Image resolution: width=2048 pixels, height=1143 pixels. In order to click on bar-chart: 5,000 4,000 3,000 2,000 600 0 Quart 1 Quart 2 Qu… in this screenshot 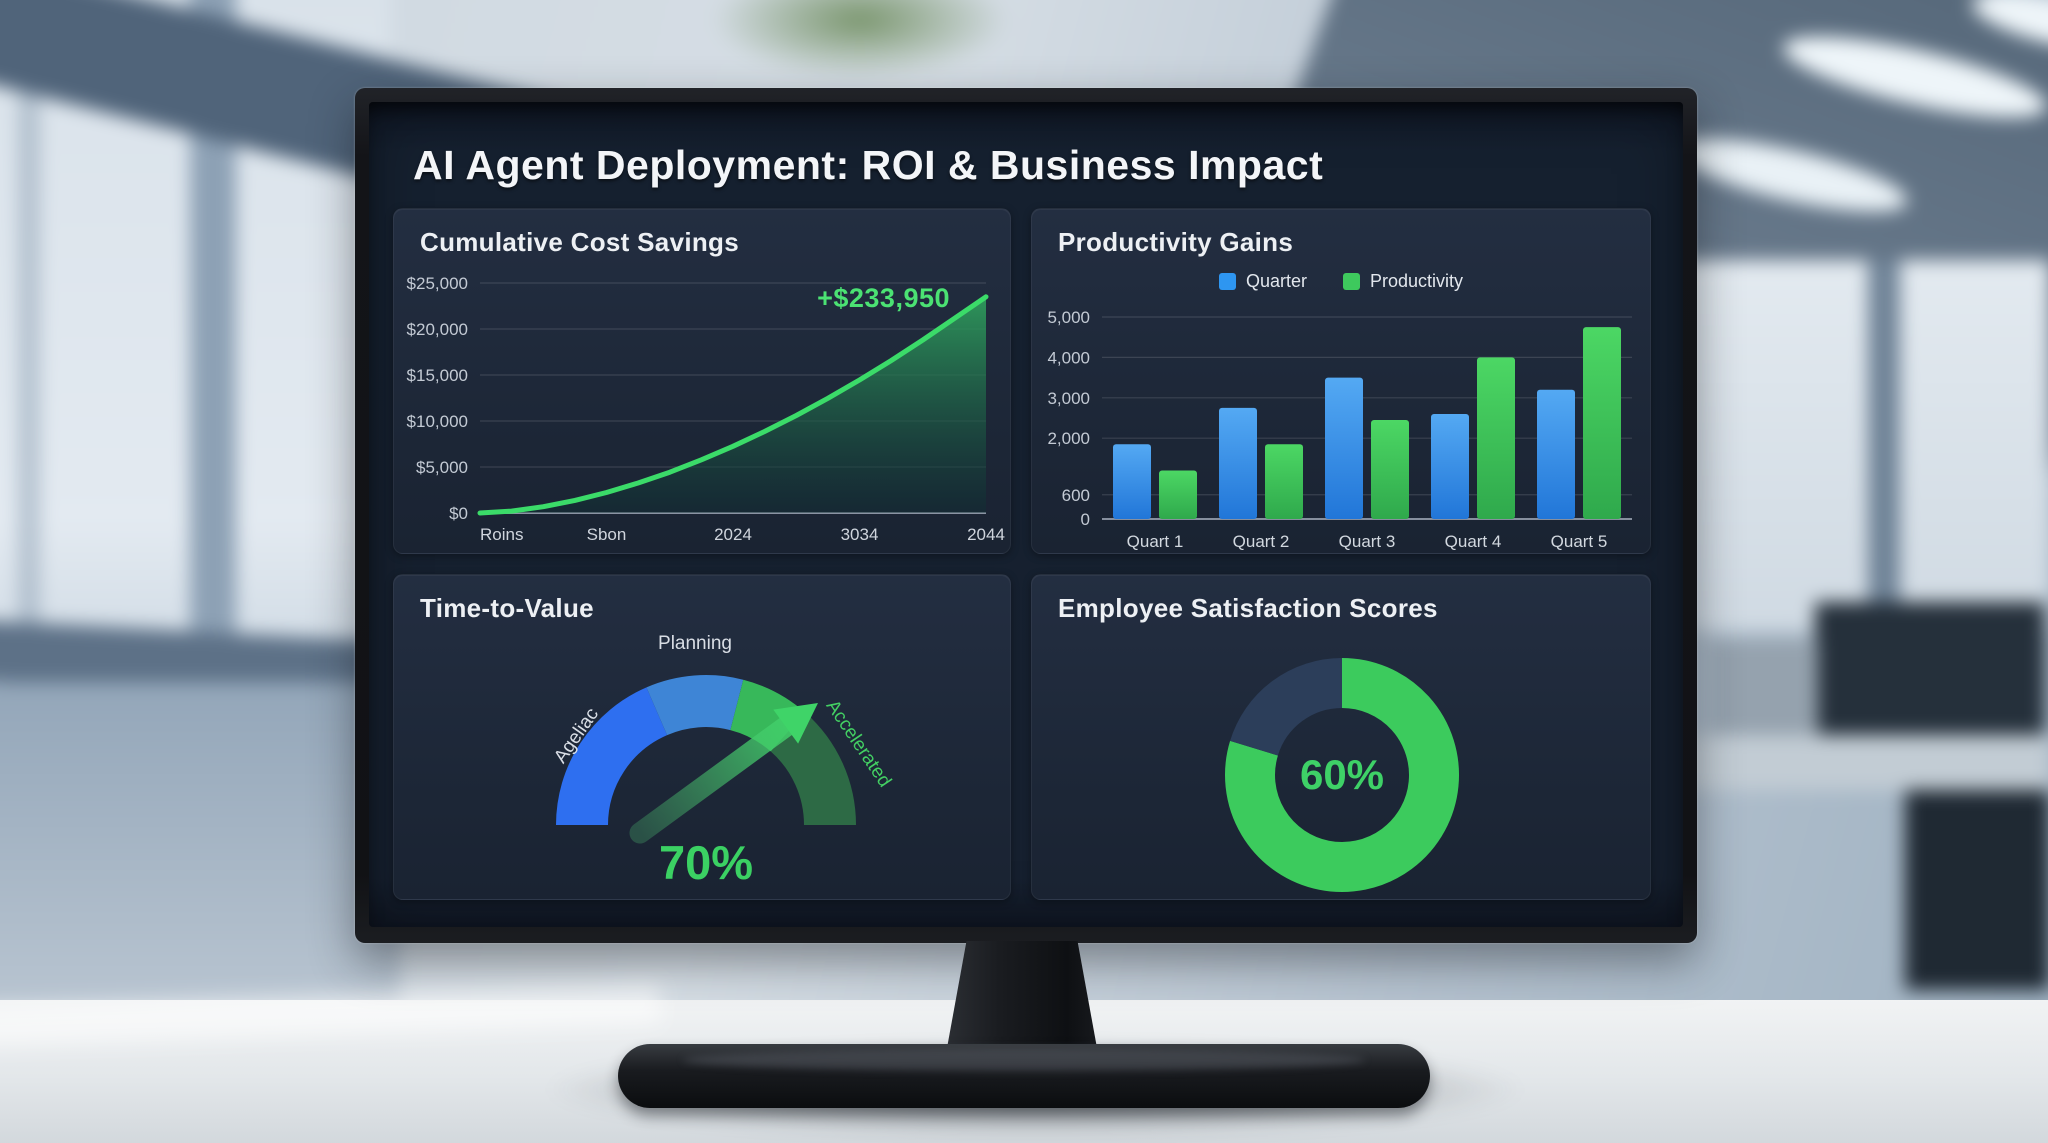, I will do `click(1339, 429)`.